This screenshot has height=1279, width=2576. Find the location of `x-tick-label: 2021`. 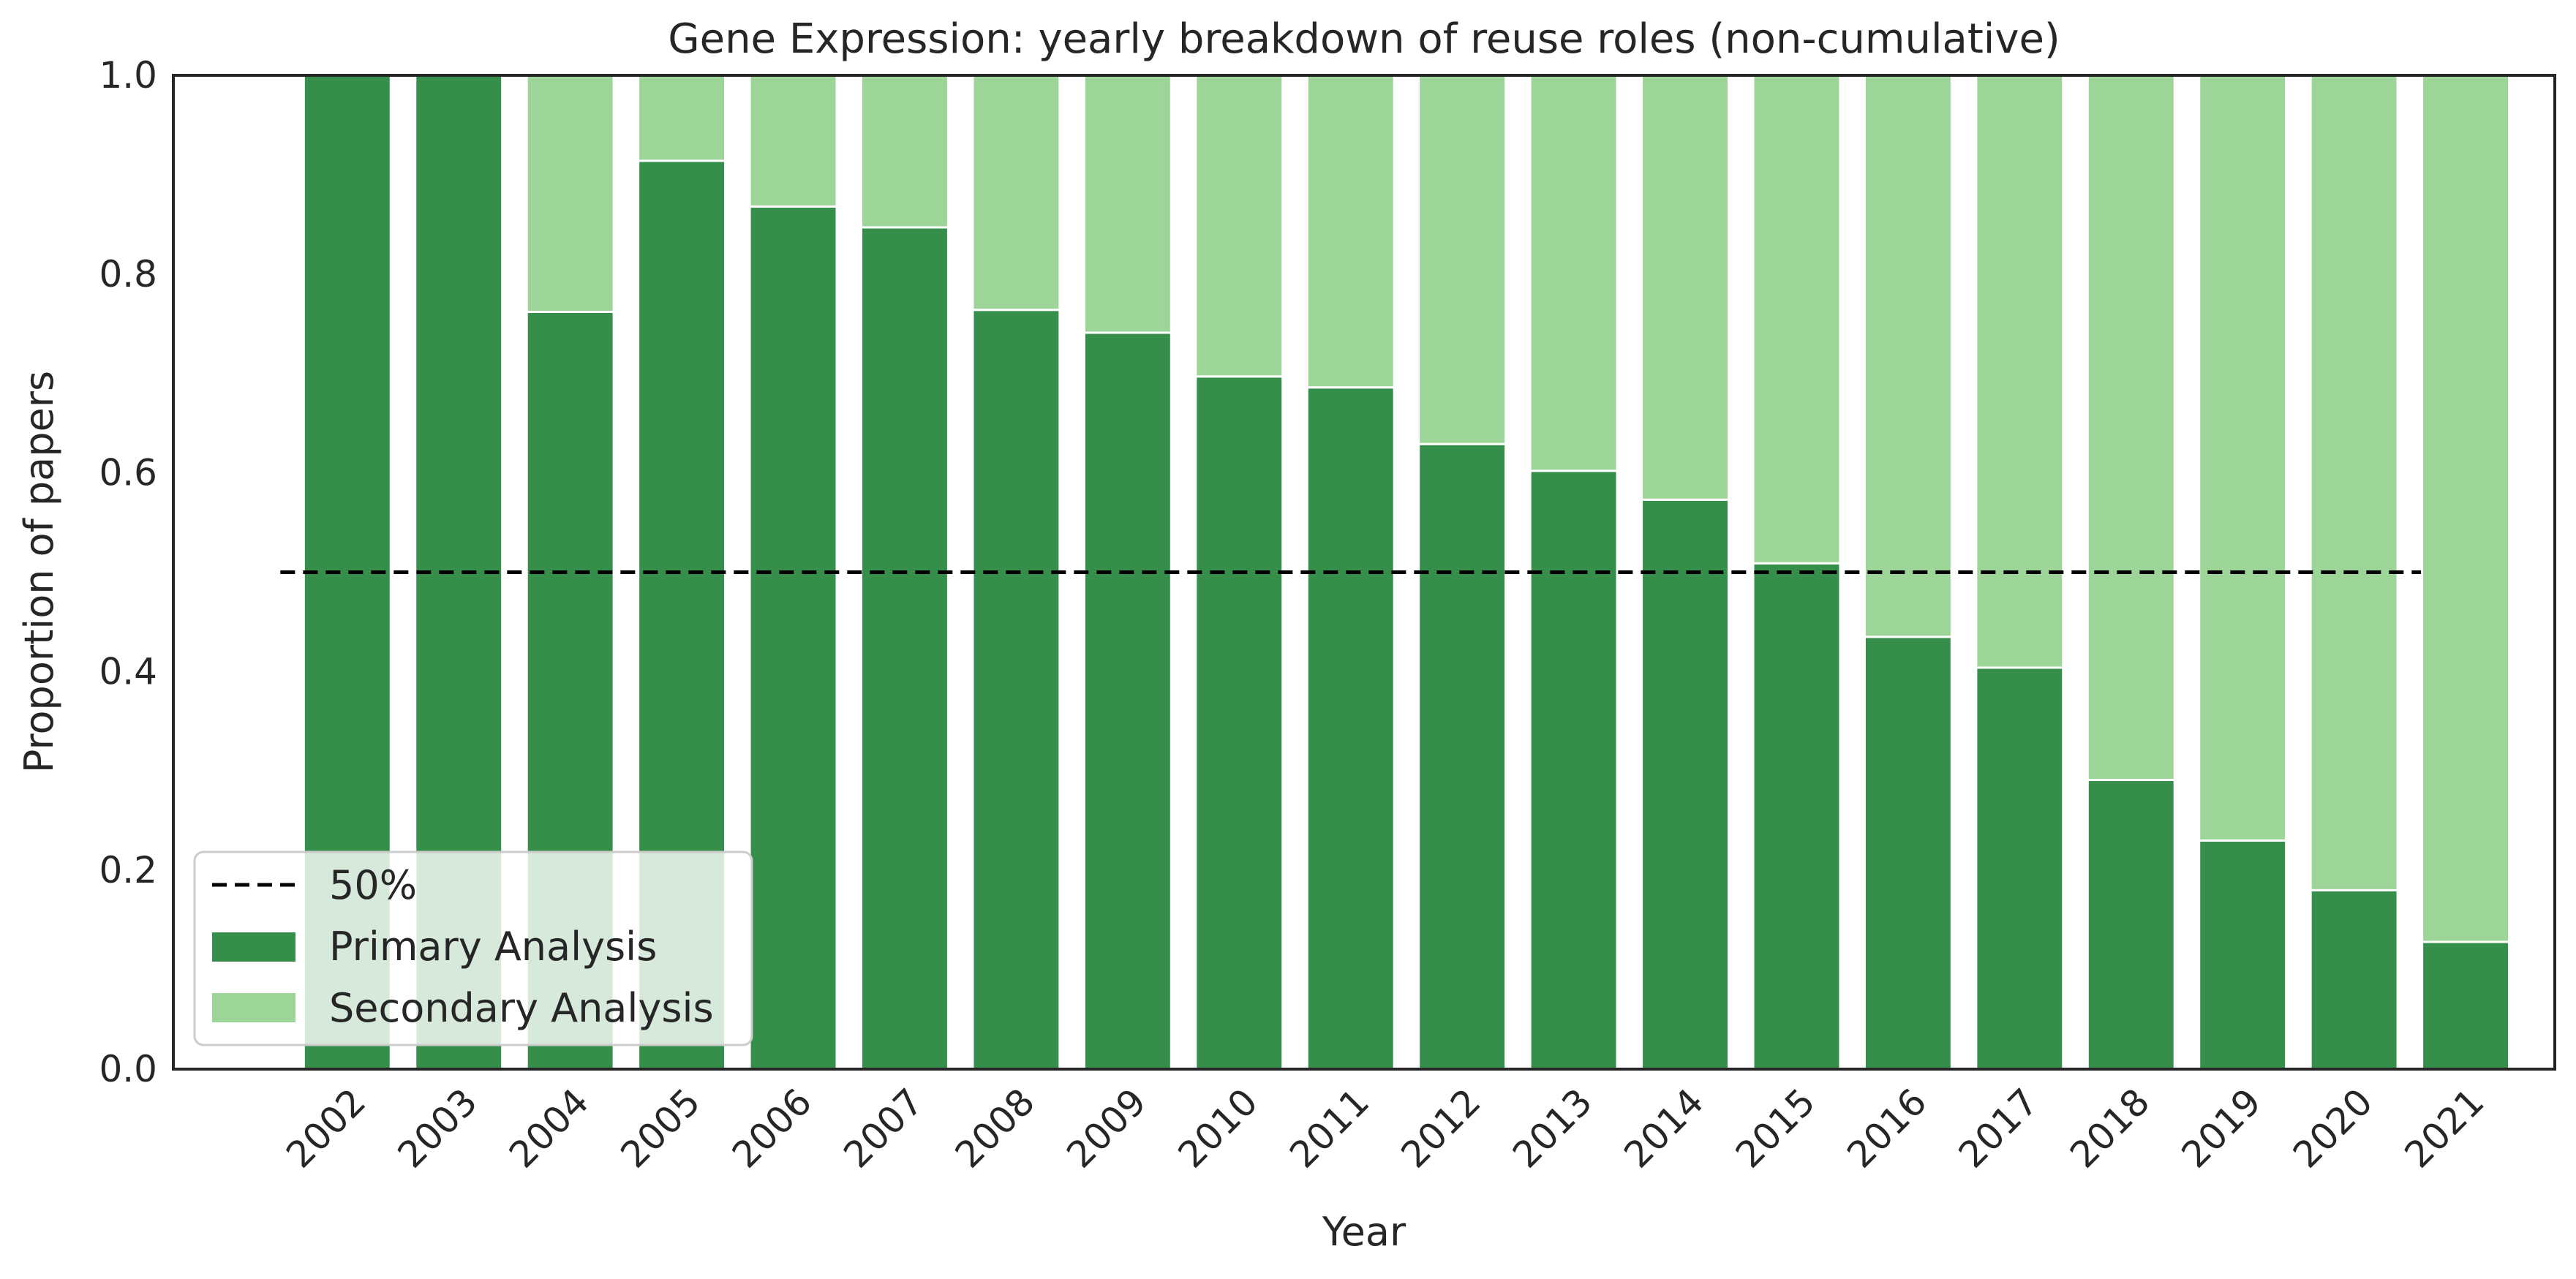

x-tick-label: 2021 is located at coordinates (2445, 1128).